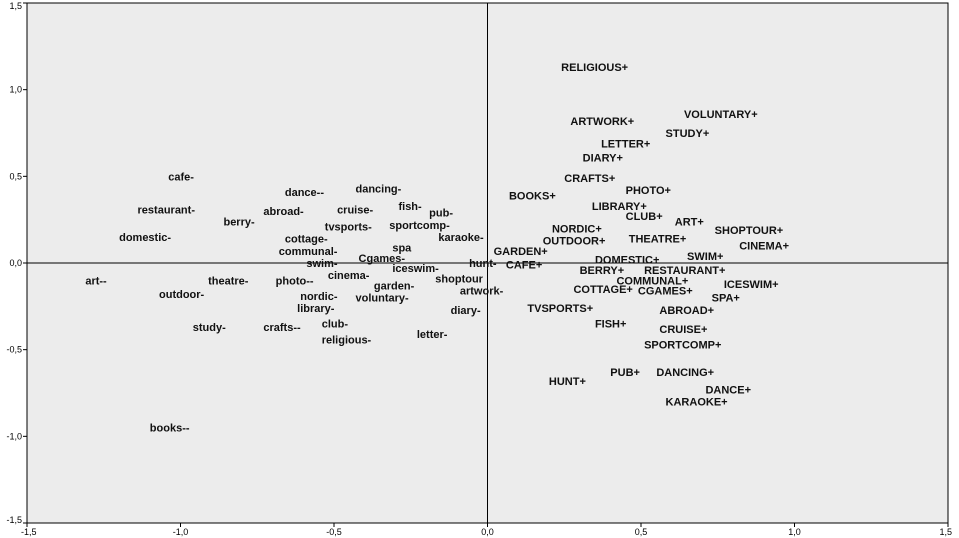  I want to click on point-label: cruise-, so click(355, 210).